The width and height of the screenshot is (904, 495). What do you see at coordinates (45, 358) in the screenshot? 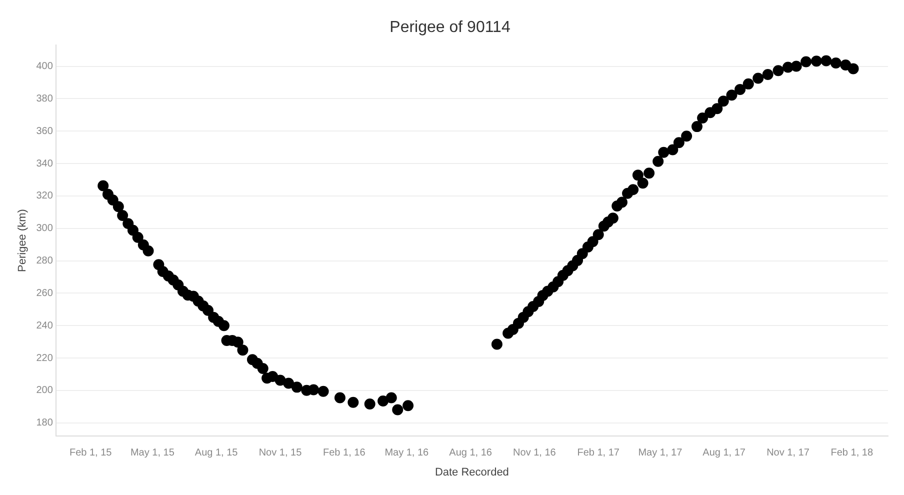
I see `y-tick-label: 220` at bounding box center [45, 358].